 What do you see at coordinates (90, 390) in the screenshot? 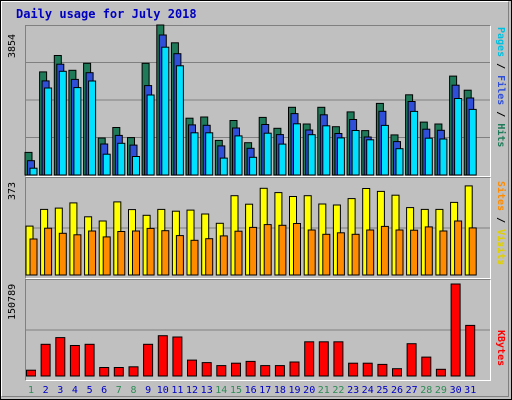
I see `day-label-5: 5` at bounding box center [90, 390].